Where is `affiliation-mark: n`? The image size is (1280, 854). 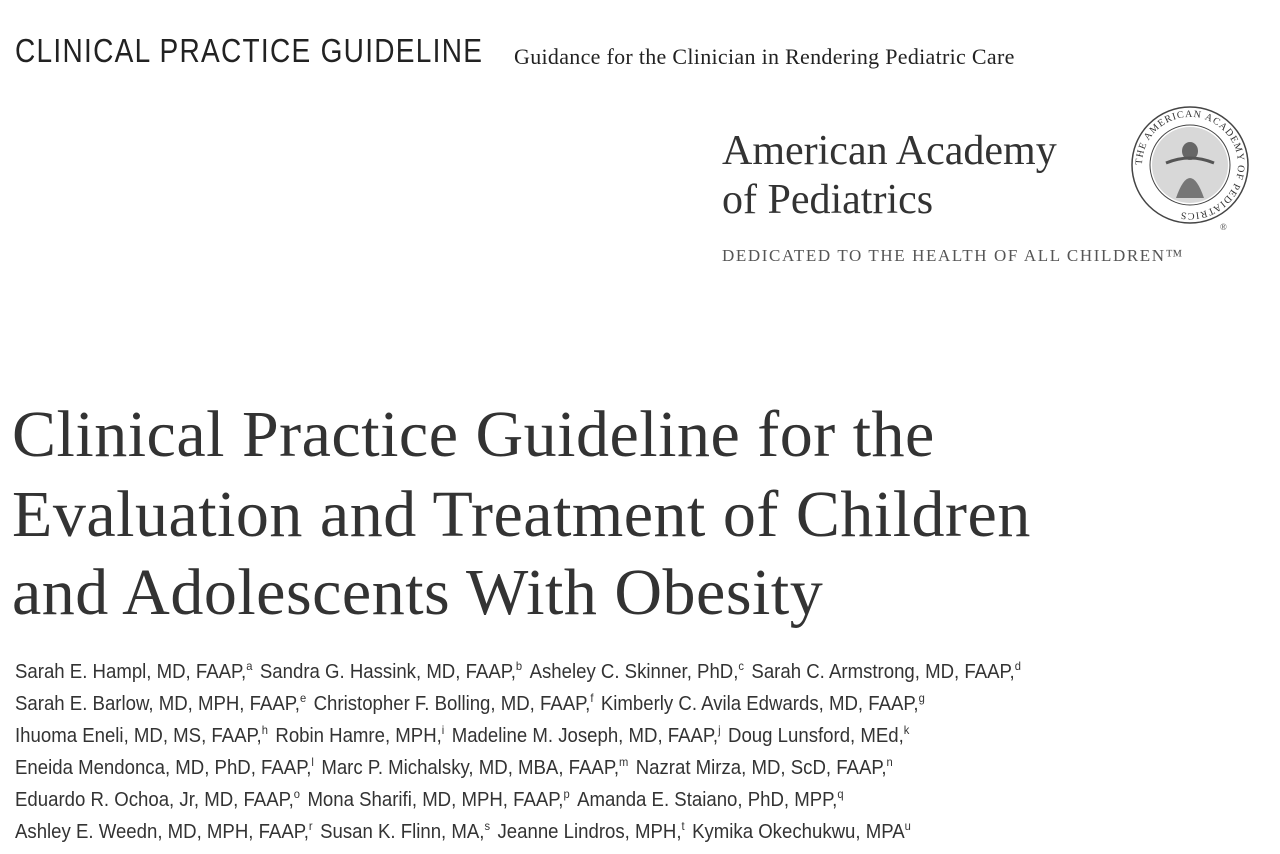
affiliation-mark: n is located at coordinates (889, 762).